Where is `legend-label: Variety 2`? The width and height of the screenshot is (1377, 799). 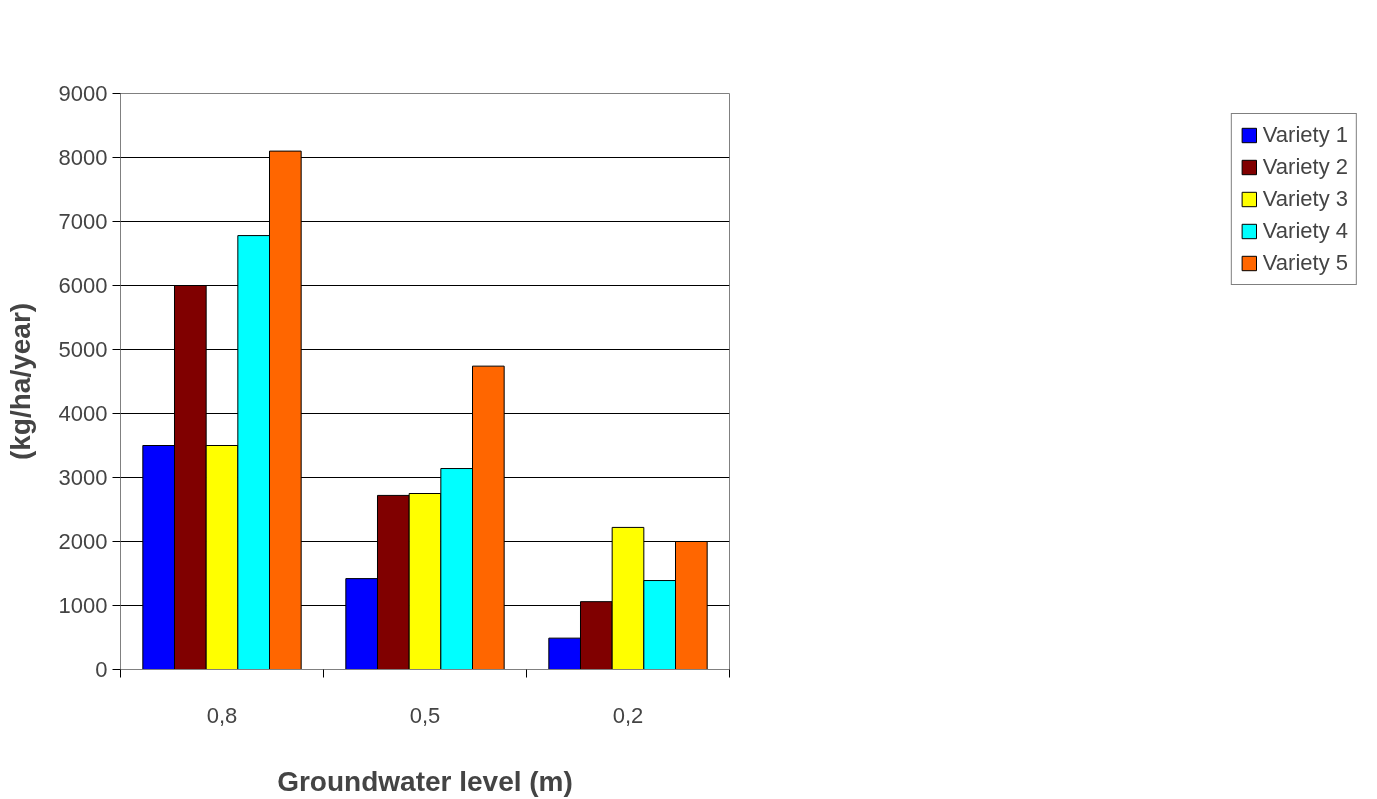
legend-label: Variety 2 is located at coordinates (1305, 167).